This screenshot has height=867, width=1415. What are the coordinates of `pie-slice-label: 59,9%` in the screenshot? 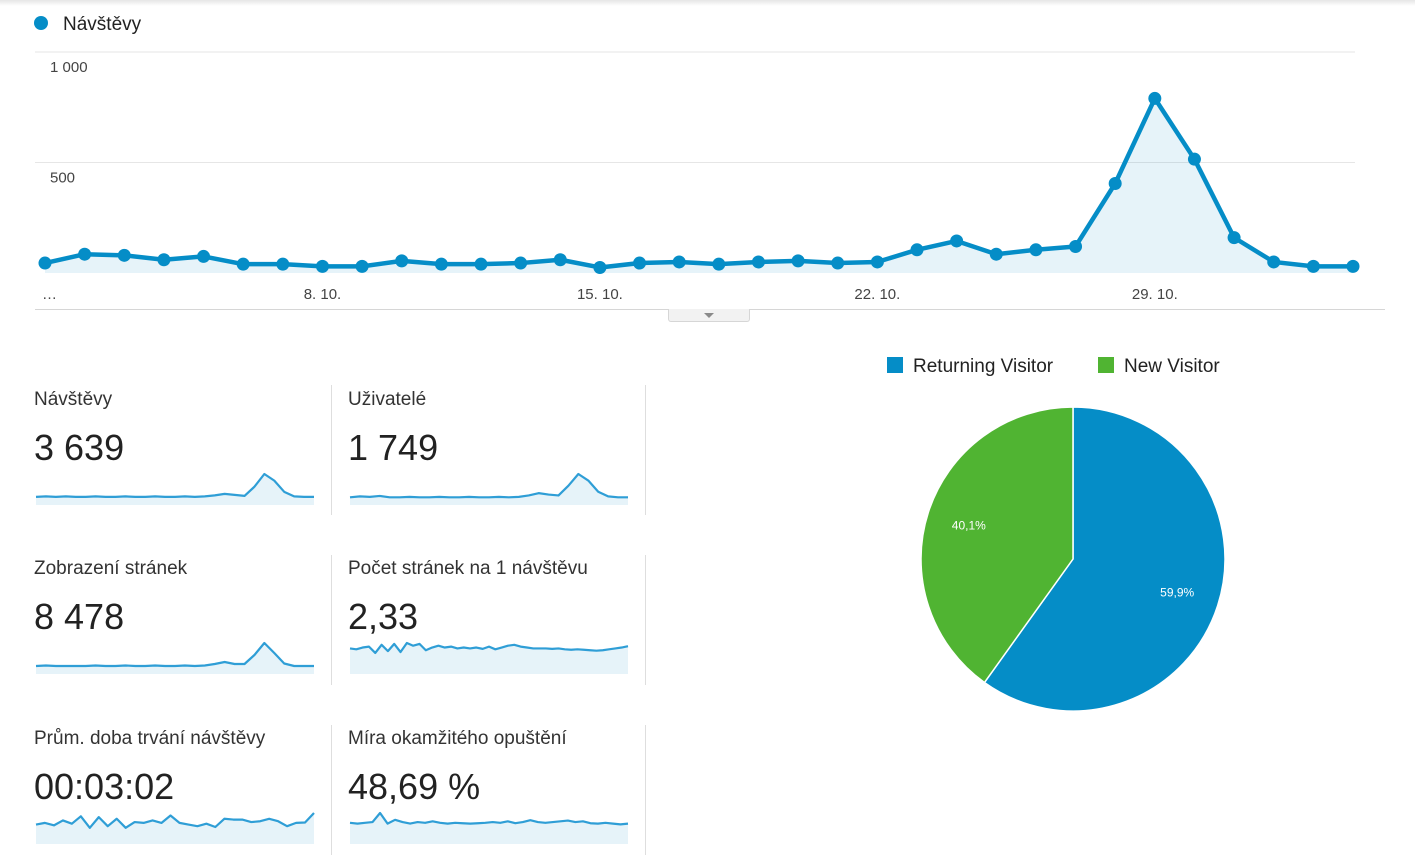 It's located at (1177, 592).